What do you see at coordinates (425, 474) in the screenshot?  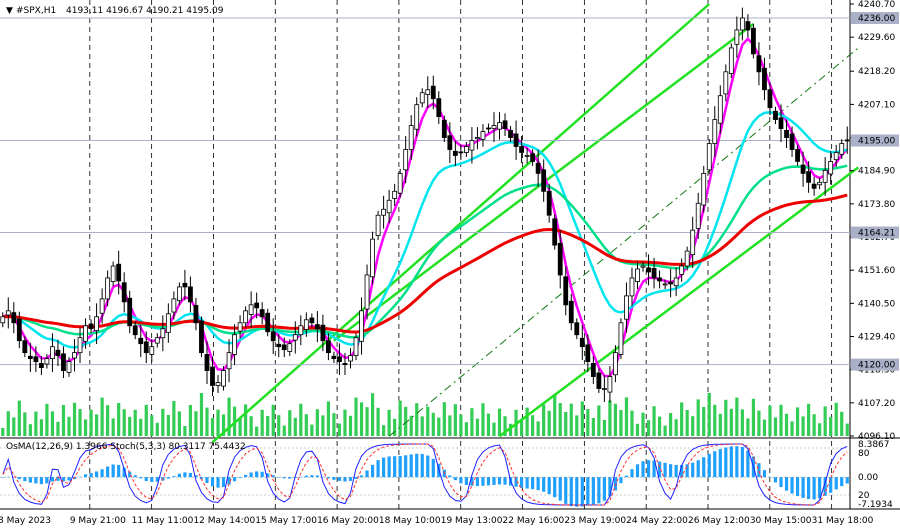 I see `stoch-signal-line` at bounding box center [425, 474].